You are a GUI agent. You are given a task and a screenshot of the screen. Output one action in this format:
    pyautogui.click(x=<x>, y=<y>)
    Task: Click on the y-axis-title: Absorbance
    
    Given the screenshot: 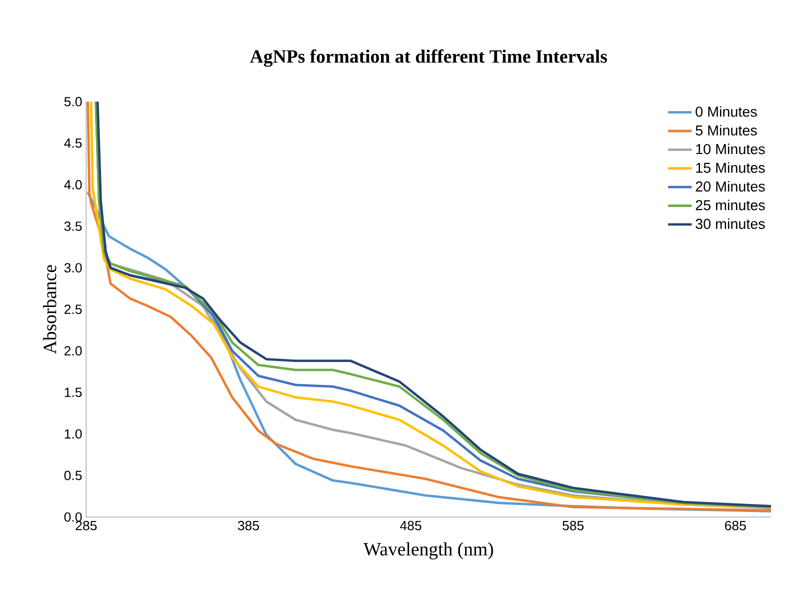 What is the action you would take?
    pyautogui.click(x=49, y=309)
    